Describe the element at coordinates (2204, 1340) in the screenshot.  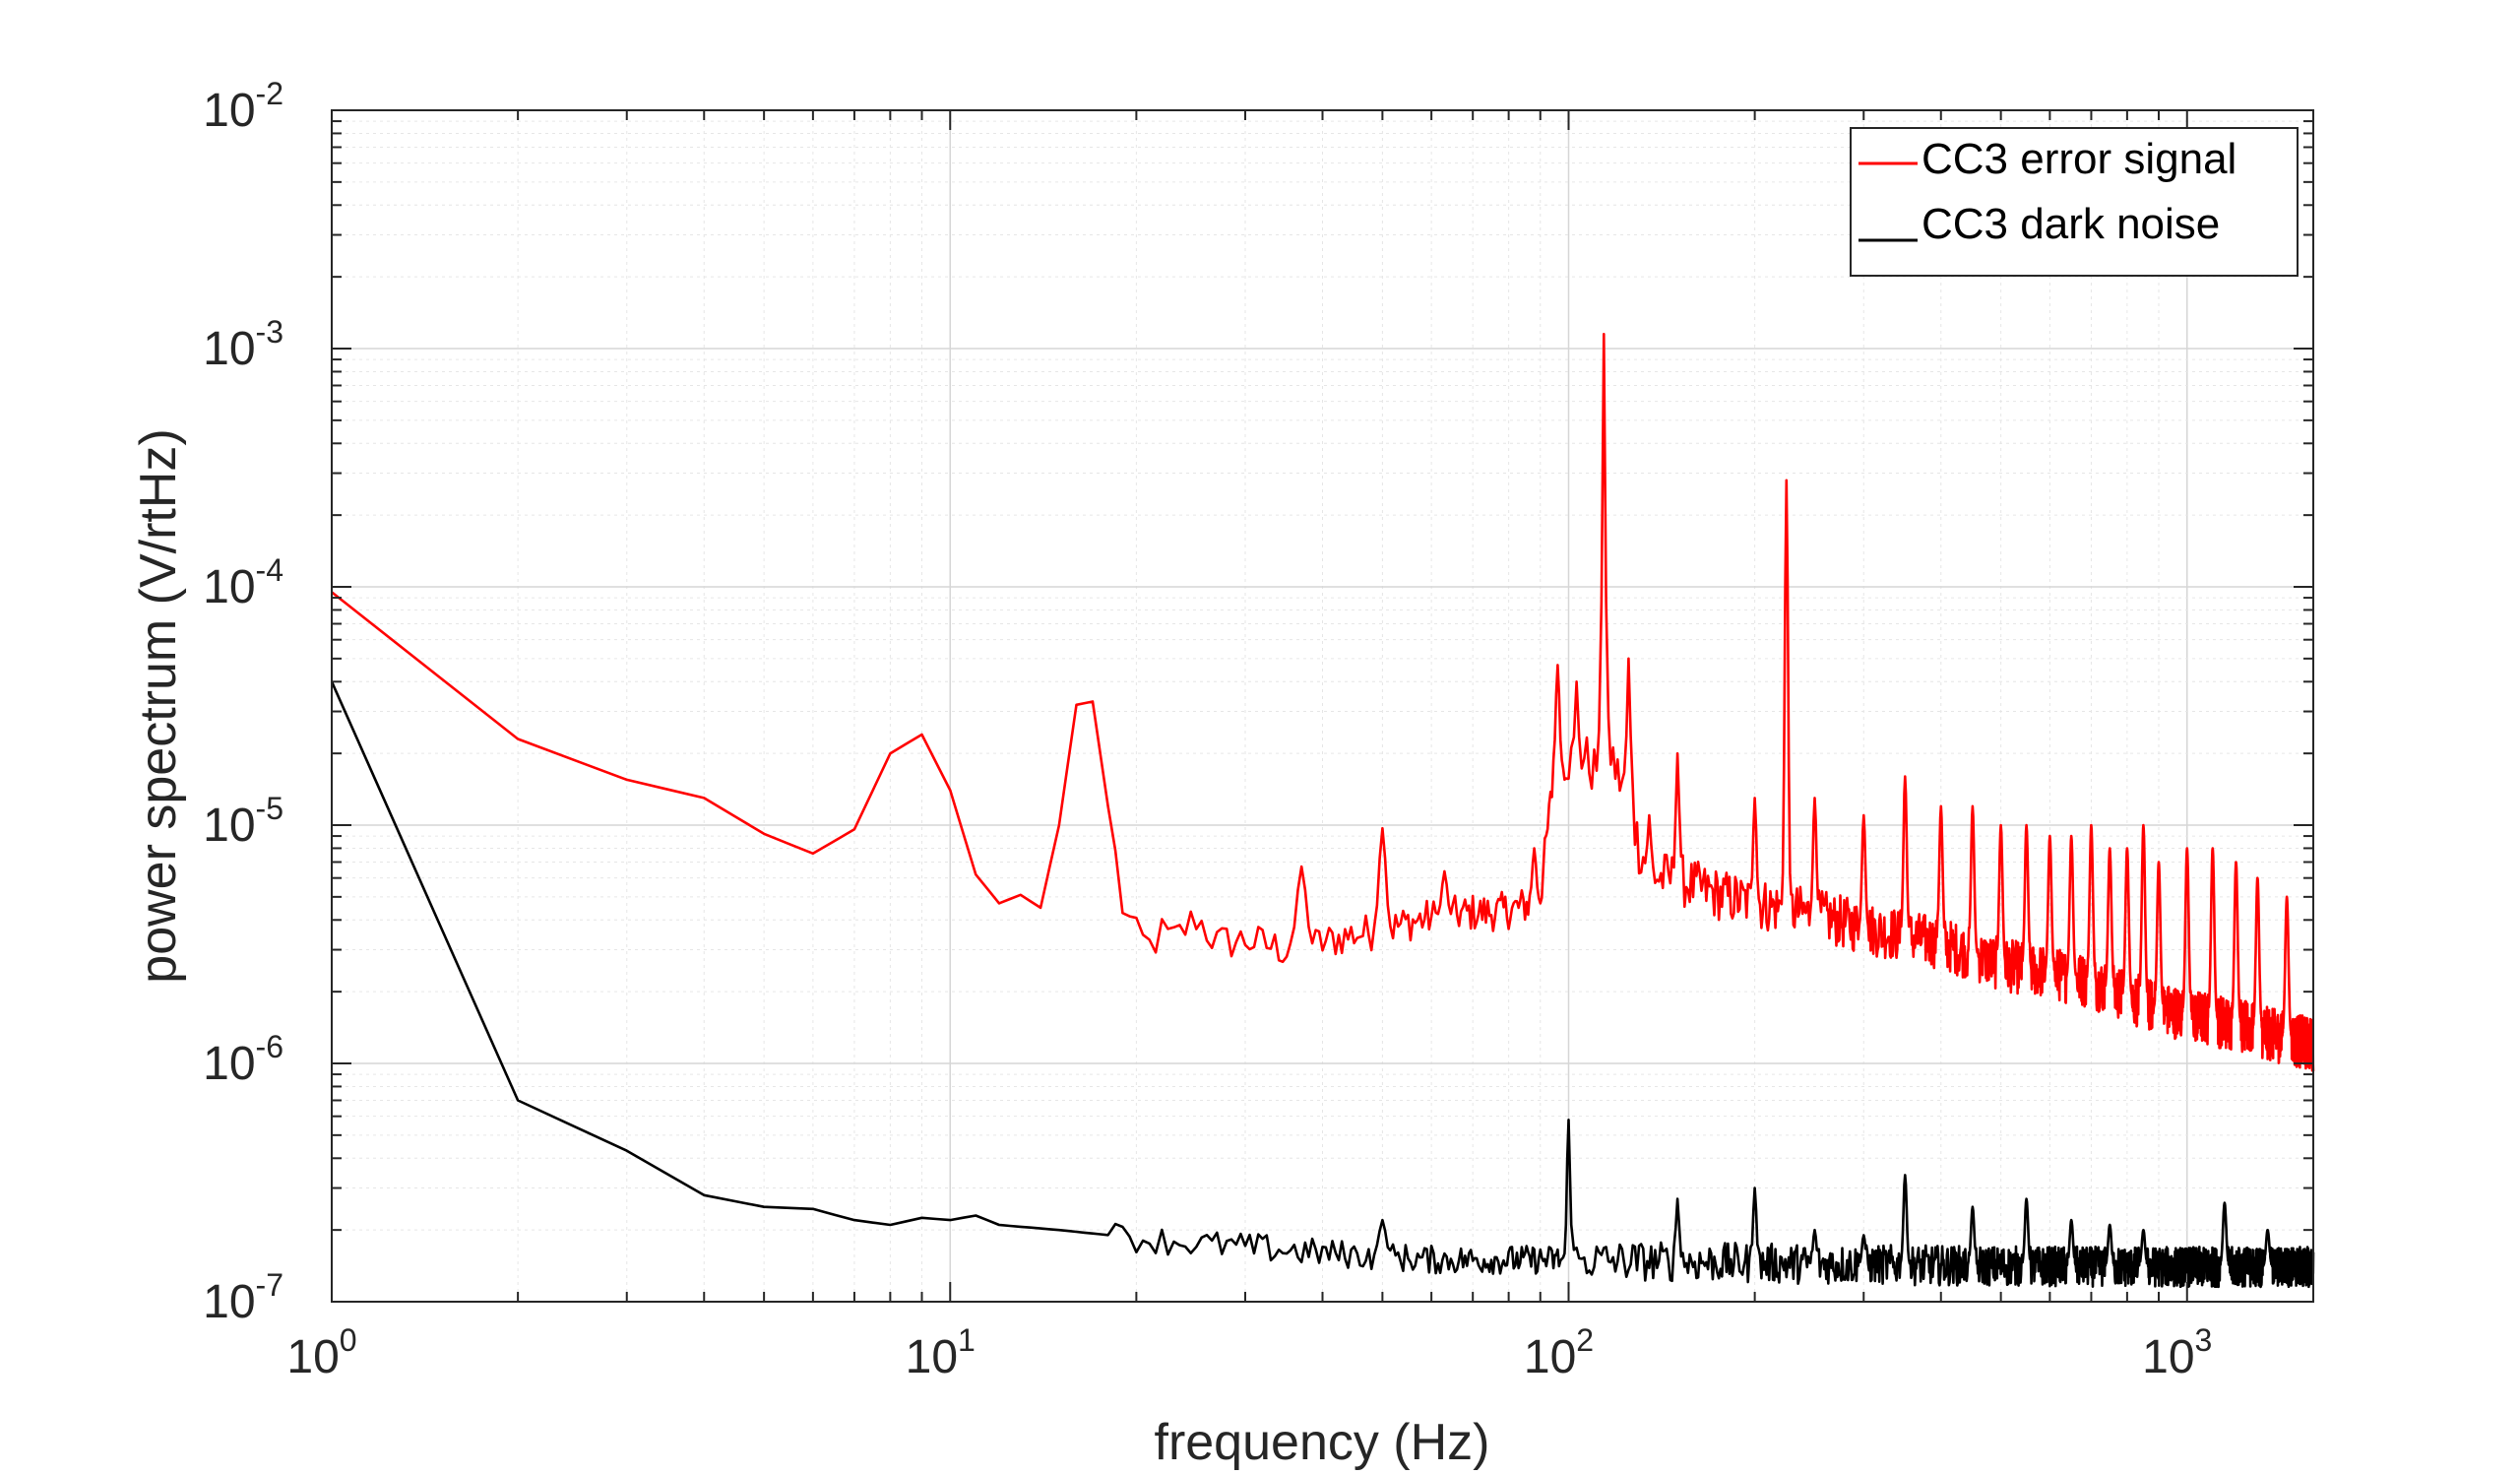
I see `x-tick-exponent: 3` at that location.